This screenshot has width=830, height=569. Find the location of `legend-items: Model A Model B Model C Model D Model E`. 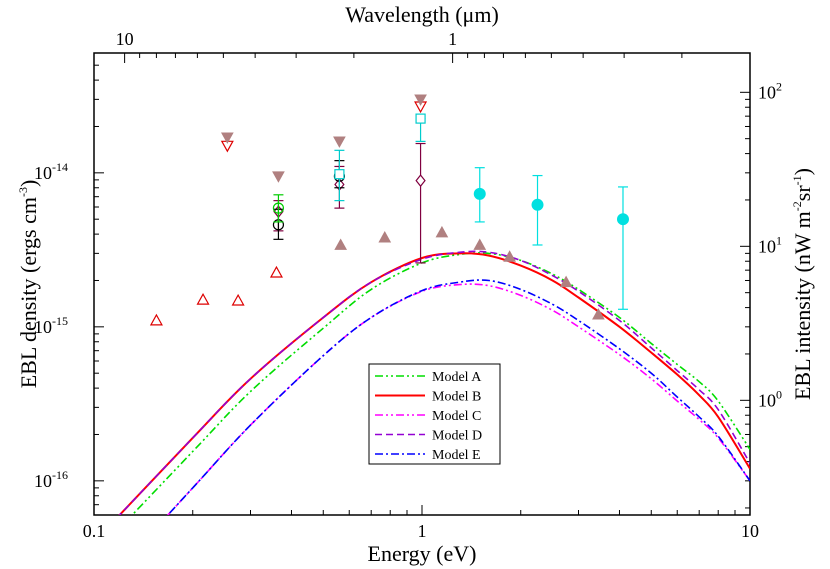

legend-items: Model A Model B Model C Model D Model E is located at coordinates (428, 416).